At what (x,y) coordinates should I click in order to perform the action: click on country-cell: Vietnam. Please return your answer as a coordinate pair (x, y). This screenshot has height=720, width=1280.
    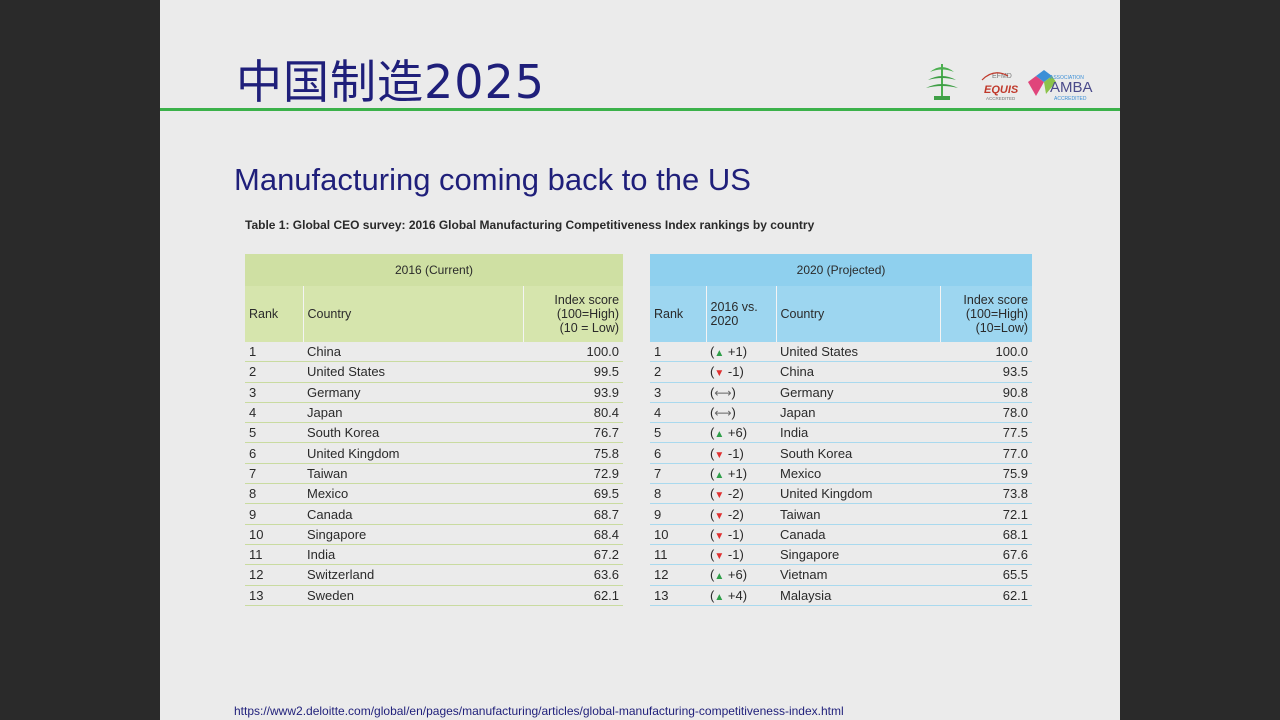
    Looking at the image, I should click on (858, 575).